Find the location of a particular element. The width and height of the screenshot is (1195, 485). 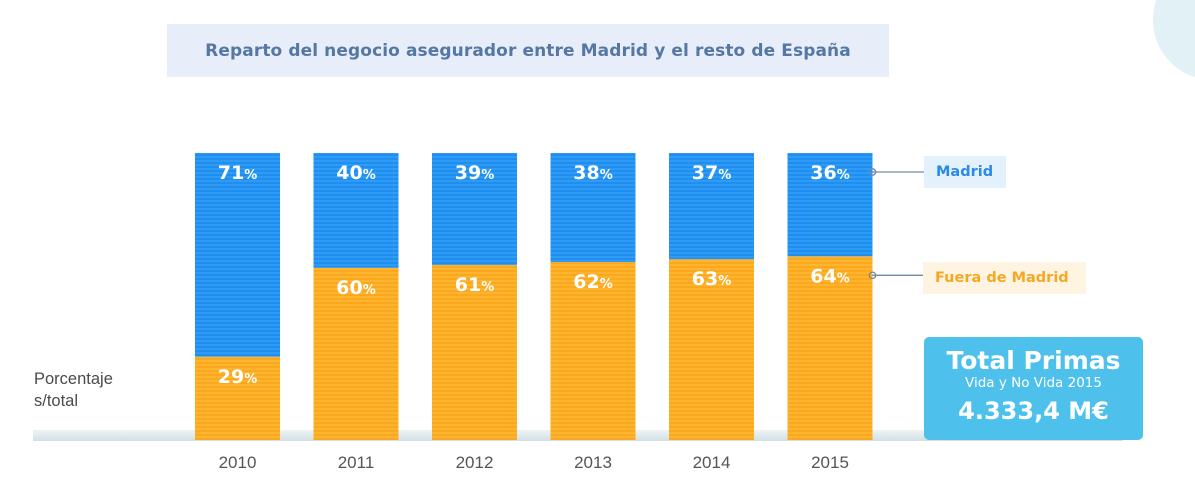

legend-madrid-label: Madrid is located at coordinates (965, 172).